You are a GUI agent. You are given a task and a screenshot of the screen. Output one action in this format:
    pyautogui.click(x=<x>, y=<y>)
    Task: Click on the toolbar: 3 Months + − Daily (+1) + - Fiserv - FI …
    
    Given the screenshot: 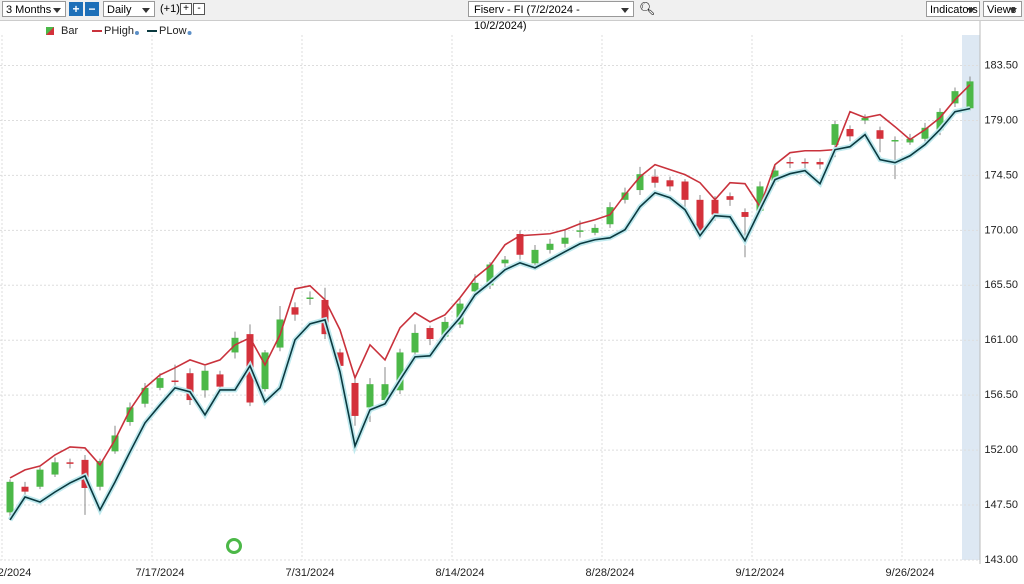 What is the action you would take?
    pyautogui.click(x=512, y=16)
    